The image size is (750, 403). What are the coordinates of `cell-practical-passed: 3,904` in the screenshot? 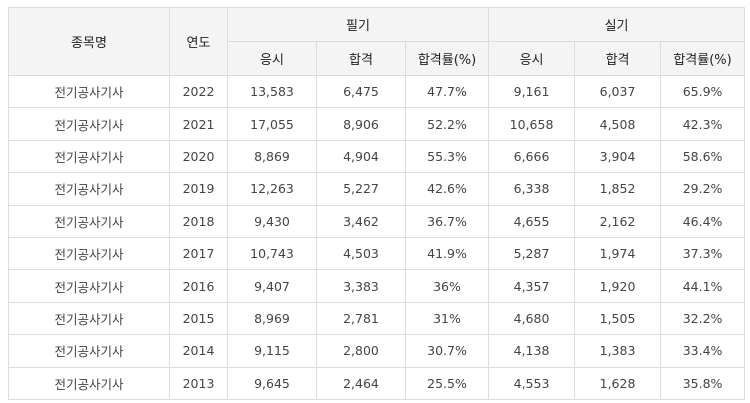 It's located at (618, 156).